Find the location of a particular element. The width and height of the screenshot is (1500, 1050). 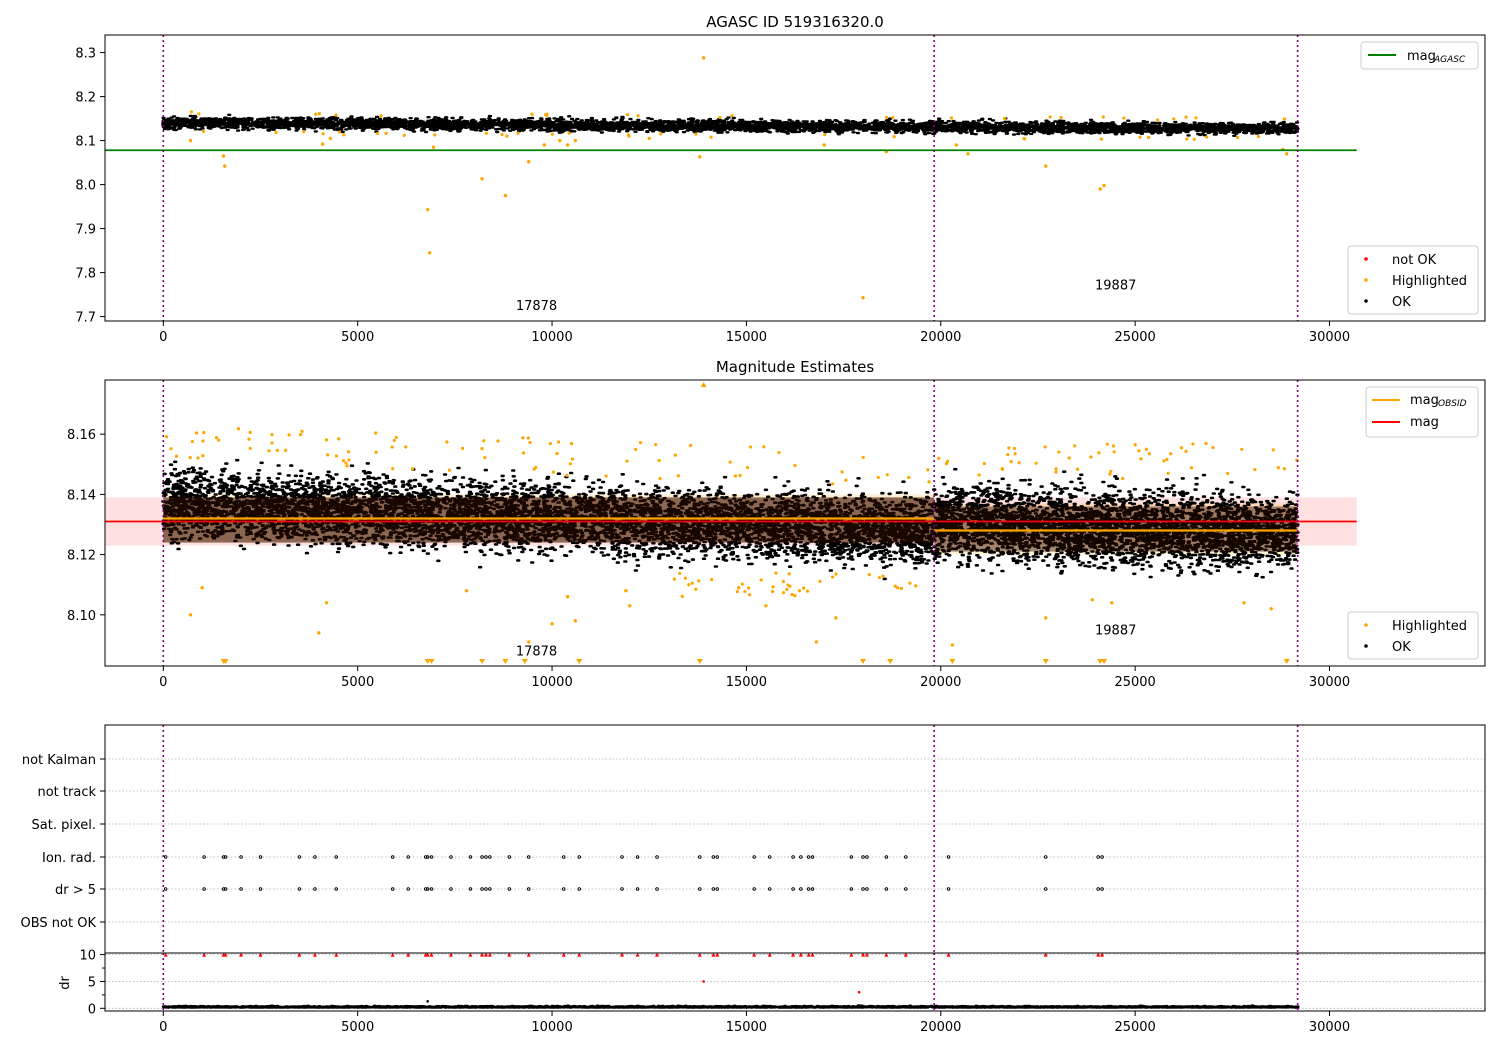

panel2-dense-core is located at coordinates (1116, 529).